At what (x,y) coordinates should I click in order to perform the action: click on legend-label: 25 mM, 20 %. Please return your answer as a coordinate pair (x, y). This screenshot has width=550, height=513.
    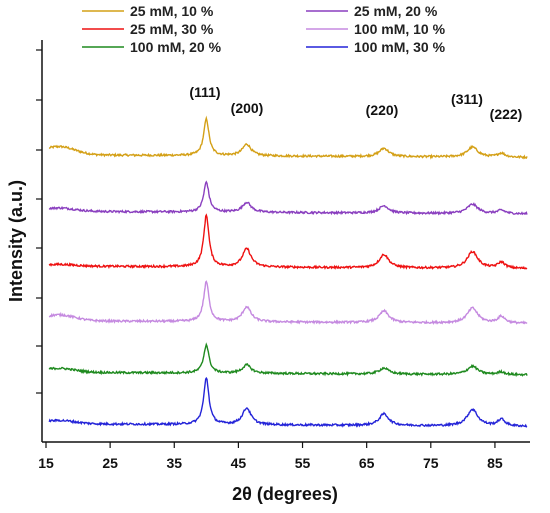
    Looking at the image, I should click on (396, 11).